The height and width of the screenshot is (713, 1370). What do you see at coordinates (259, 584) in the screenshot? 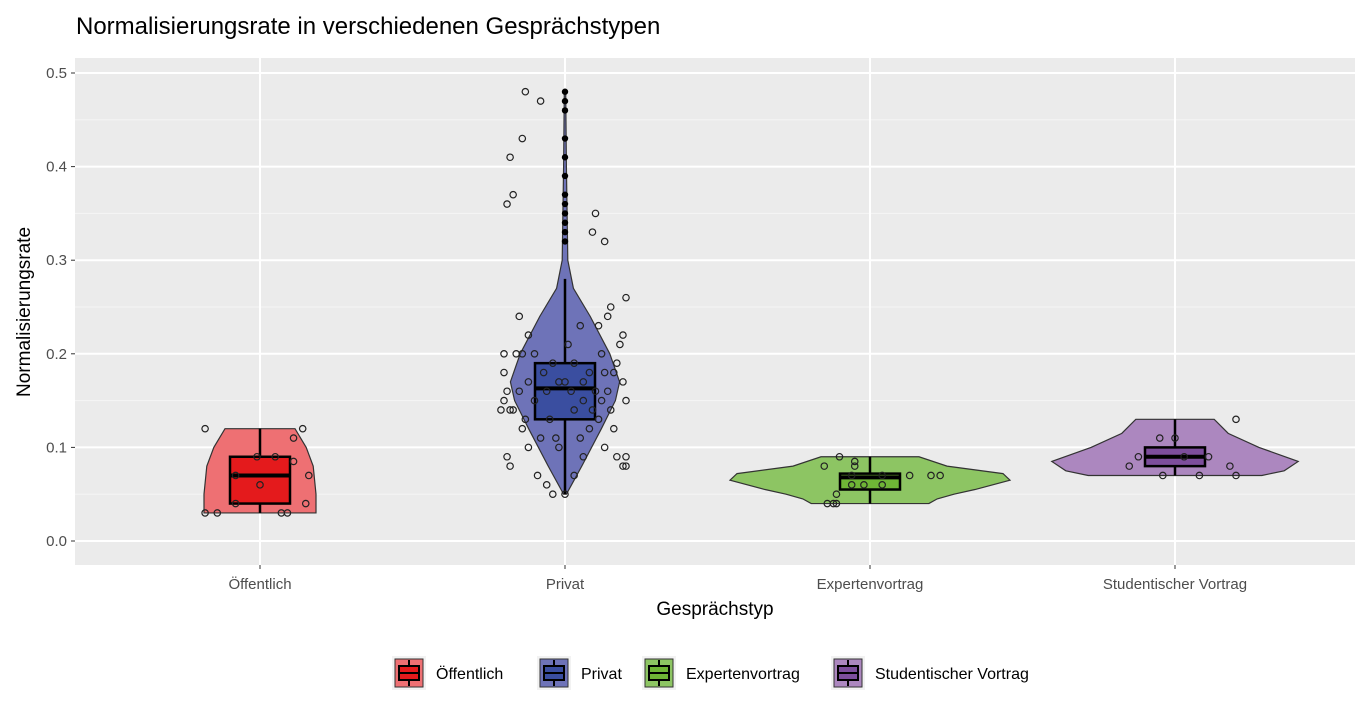
I see `x-tick-label: Öffentlich` at bounding box center [259, 584].